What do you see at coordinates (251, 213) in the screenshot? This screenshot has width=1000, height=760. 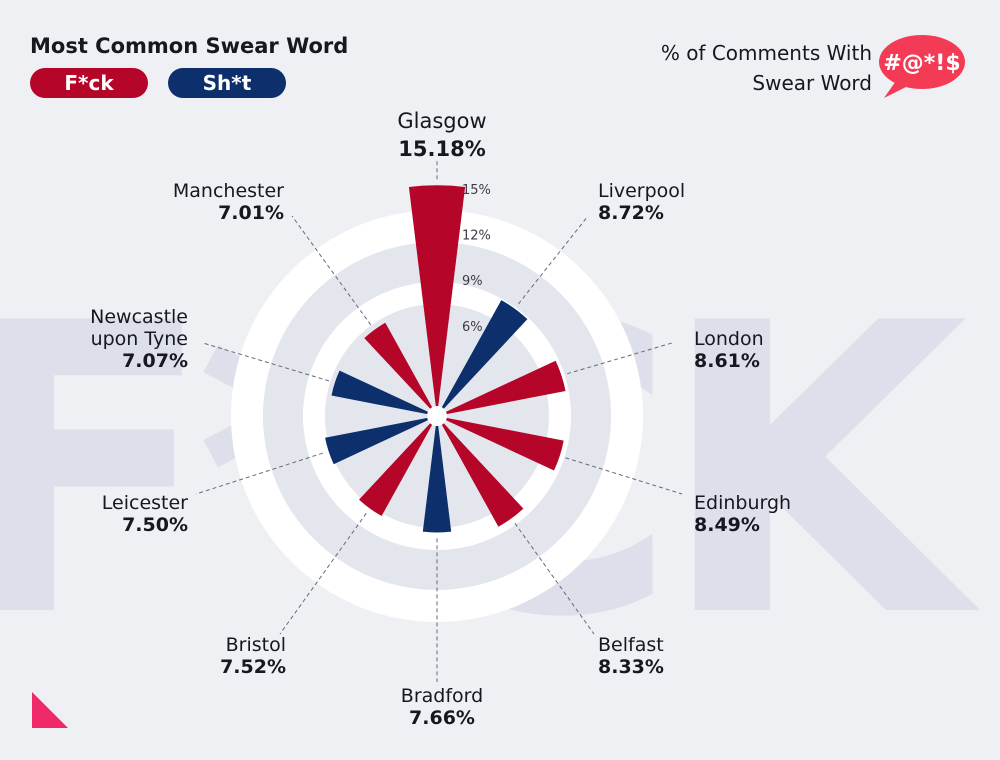 I see `value-label: 7.01%` at bounding box center [251, 213].